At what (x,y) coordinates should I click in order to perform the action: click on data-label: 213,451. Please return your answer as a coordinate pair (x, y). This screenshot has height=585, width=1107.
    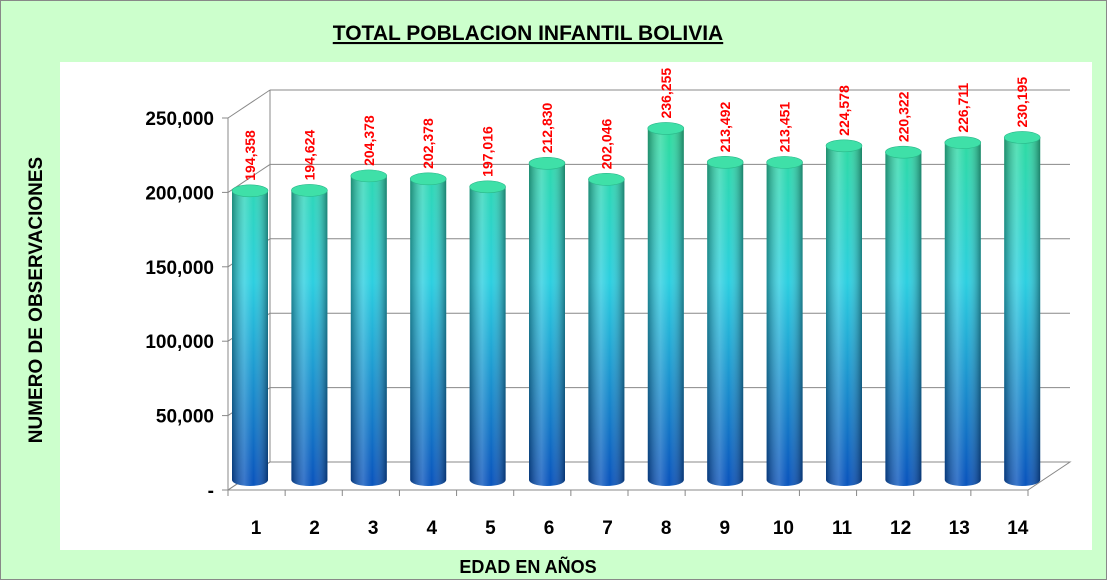
    Looking at the image, I should click on (785, 127).